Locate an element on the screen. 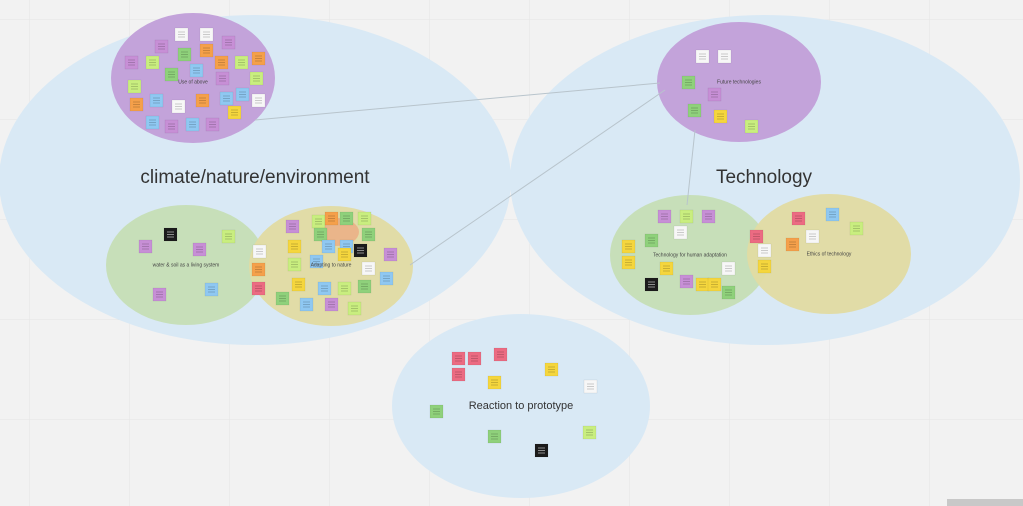 The width and height of the screenshot is (1023, 506). connector is located at coordinates (537, 177).